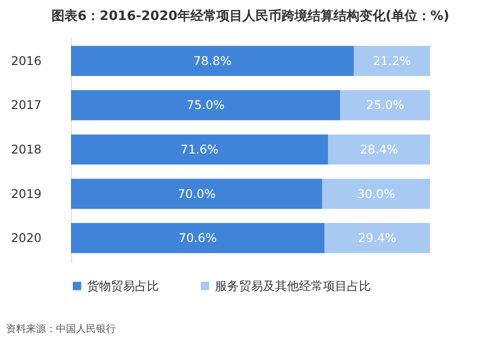 This screenshot has width=500, height=362. I want to click on chart-title: 图表6：2016-2020年经常项目人民币跨境结算结构变化(单位：%), so click(251, 16).